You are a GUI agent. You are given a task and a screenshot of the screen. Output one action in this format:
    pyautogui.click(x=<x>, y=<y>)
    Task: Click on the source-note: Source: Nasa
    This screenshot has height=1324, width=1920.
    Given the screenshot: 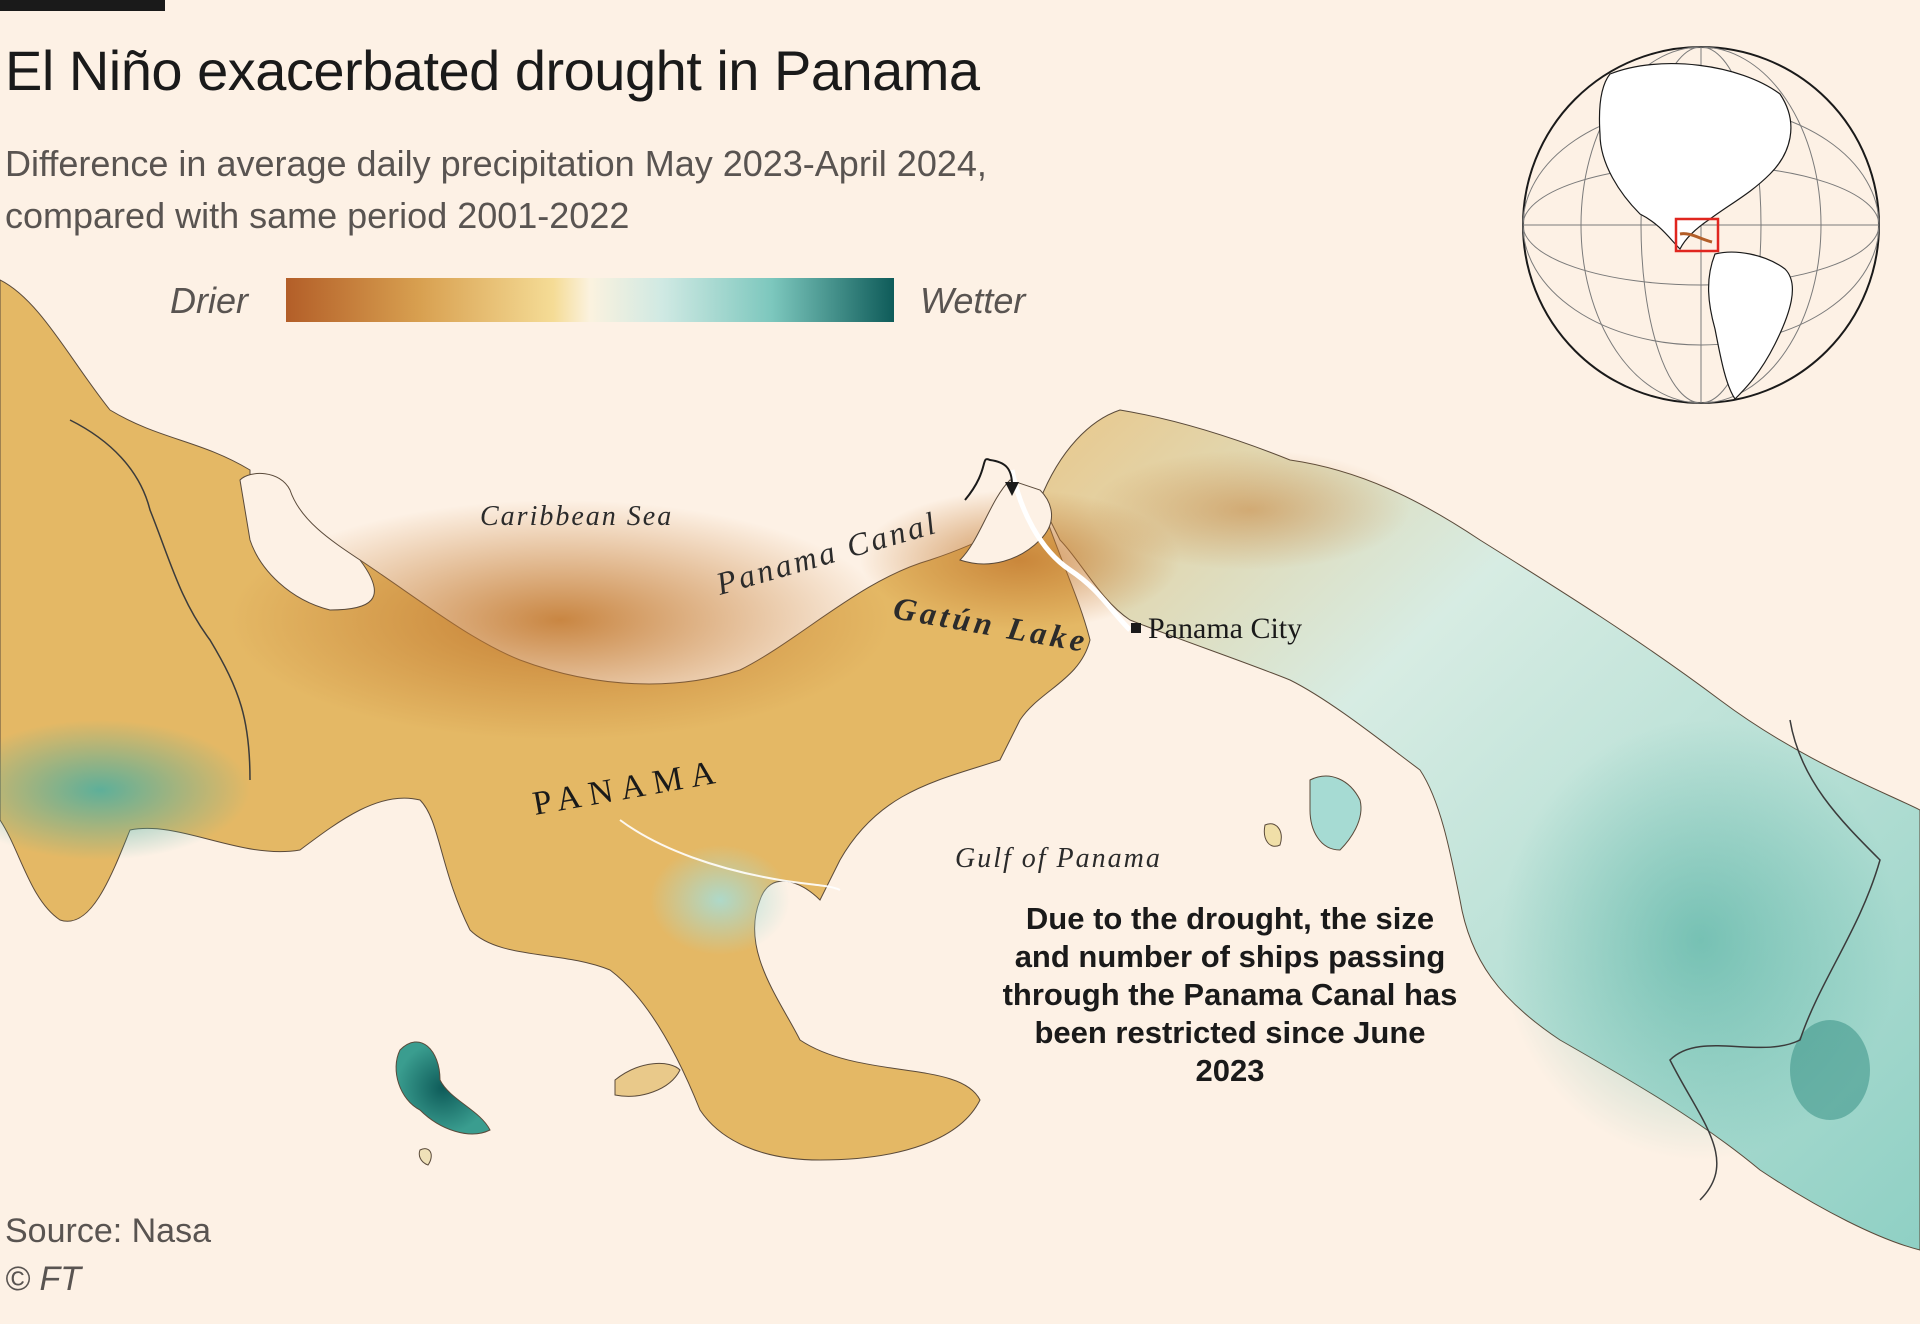 What is the action you would take?
    pyautogui.click(x=108, y=1231)
    